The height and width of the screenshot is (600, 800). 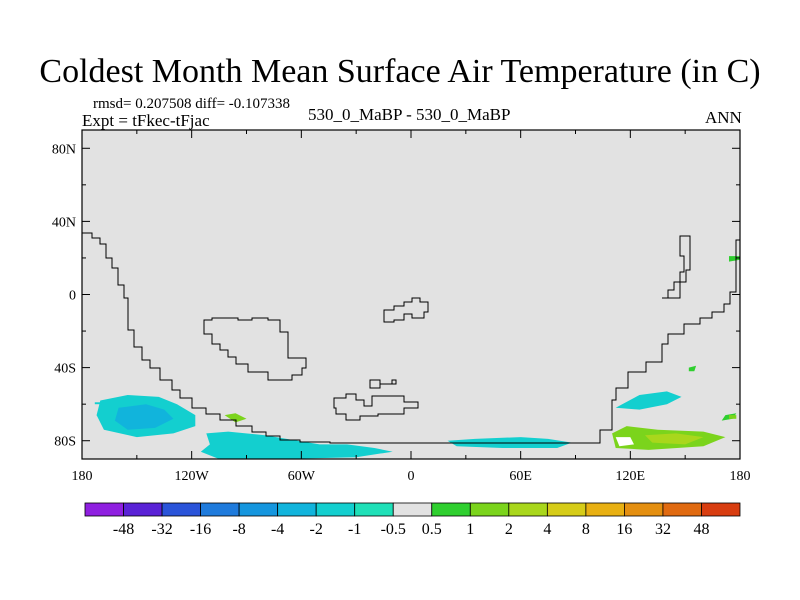 I want to click on y-tick-label: 80N, so click(x=64, y=149).